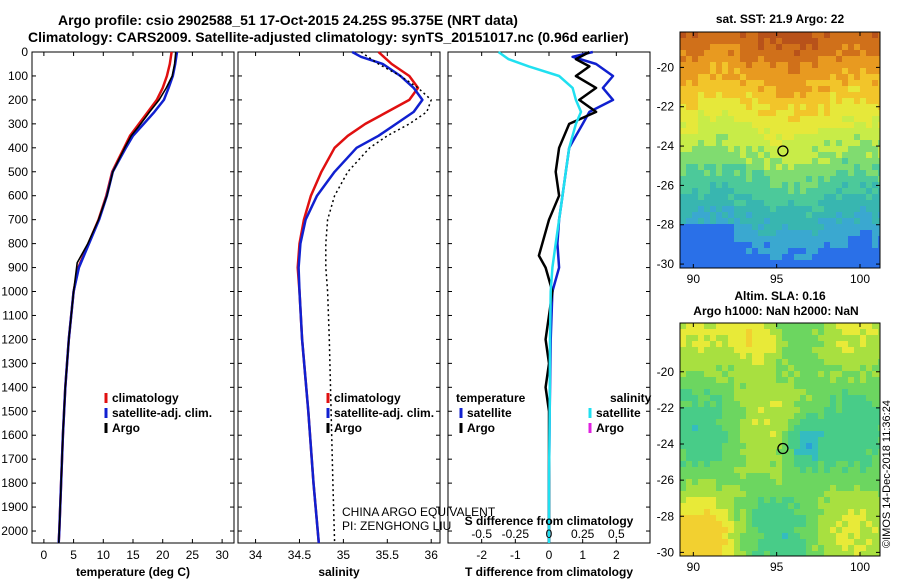 This screenshot has height=580, width=900. Describe the element at coordinates (18, 268) in the screenshot. I see `depth-tick-label: 900` at that location.